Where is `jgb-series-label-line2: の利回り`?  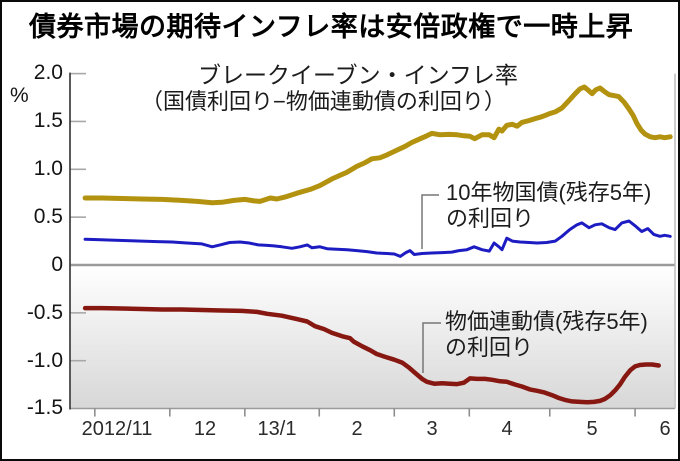
jgb-series-label-line2: の利回り is located at coordinates (490, 218).